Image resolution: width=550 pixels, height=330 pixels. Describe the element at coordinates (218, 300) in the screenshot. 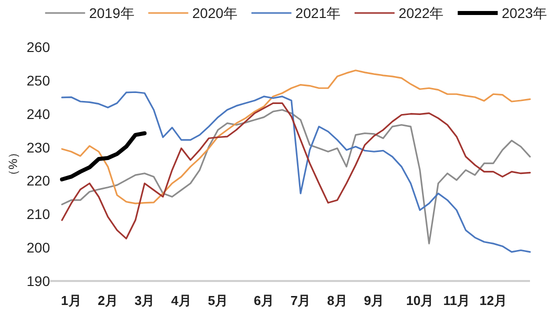

I see `x-tick-label: 5月` at that location.